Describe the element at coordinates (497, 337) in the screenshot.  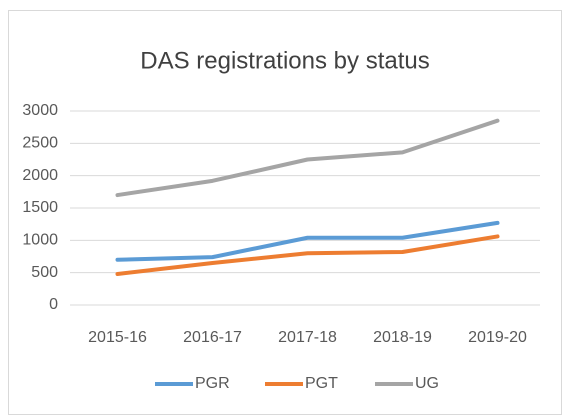
I see `x-tick-label: 2019-20` at that location.